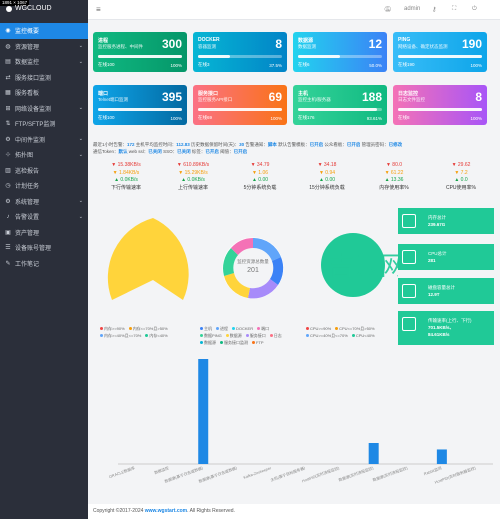 The height and width of the screenshot is (519, 500). I want to click on fullscreen-icon: ⛶, so click(454, 9).